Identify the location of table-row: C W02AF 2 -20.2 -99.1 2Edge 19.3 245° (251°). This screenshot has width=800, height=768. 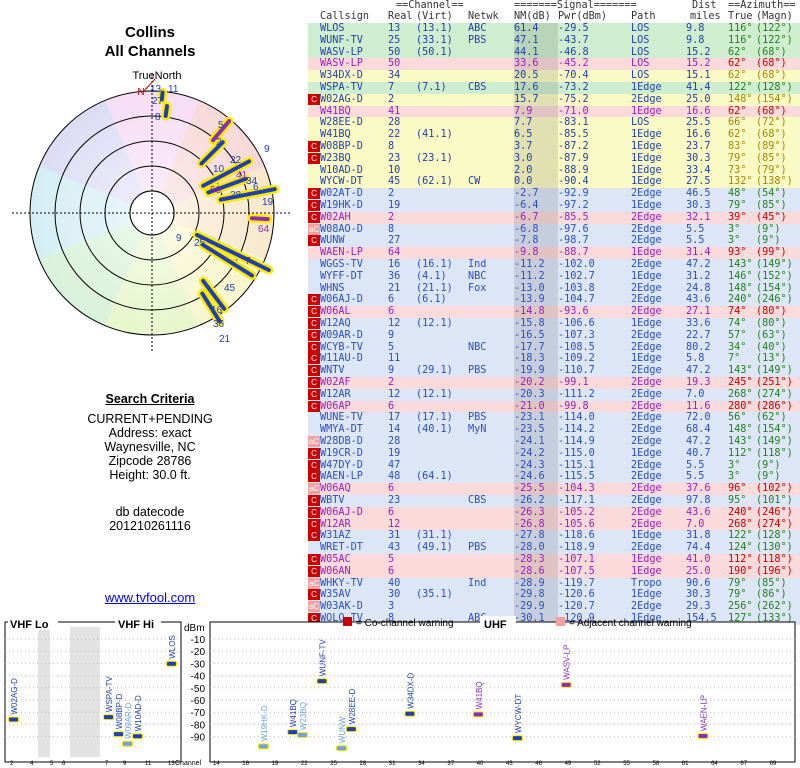
(554, 383).